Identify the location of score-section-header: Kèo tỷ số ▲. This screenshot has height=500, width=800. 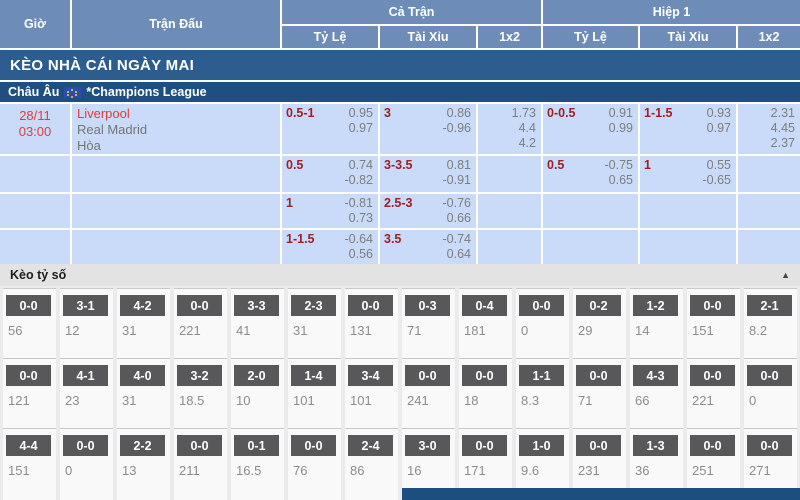
(400, 275).